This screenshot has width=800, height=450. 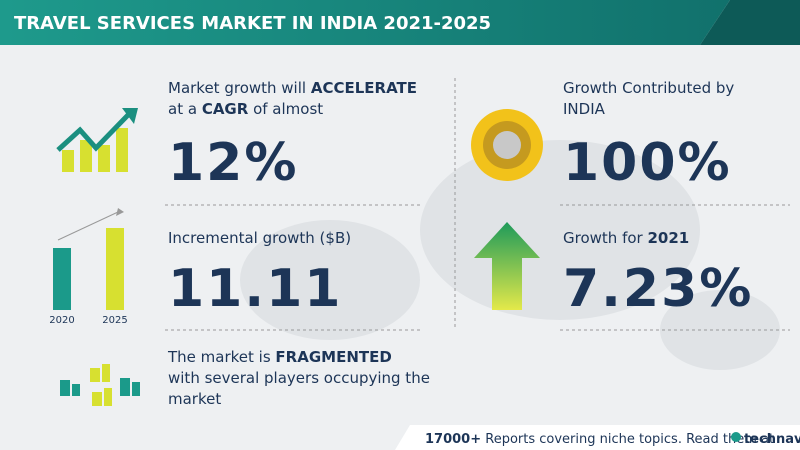 I want to click on label-part: with several players occupying the, so click(x=299, y=378).